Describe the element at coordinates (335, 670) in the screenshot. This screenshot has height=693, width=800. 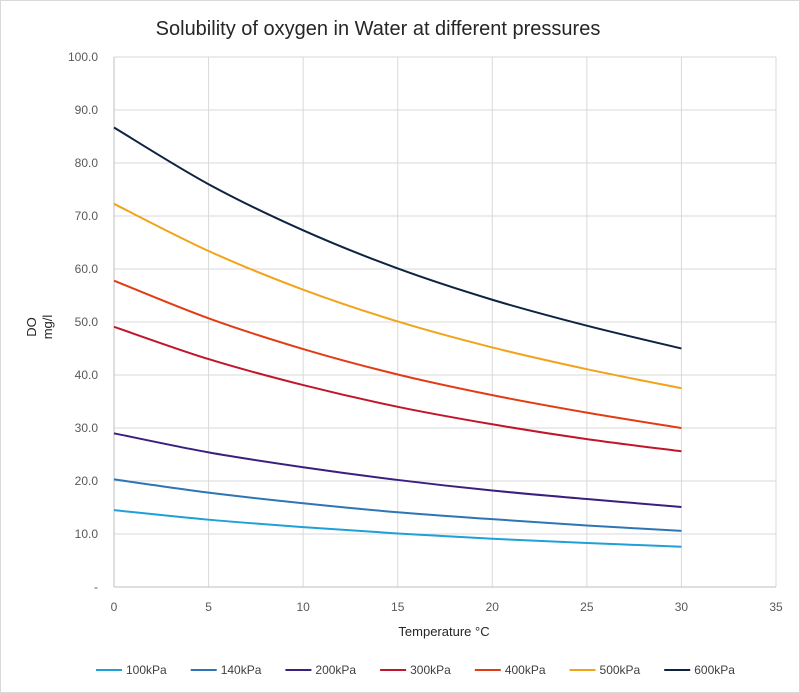
I see `legend-label: 200kPa` at that location.